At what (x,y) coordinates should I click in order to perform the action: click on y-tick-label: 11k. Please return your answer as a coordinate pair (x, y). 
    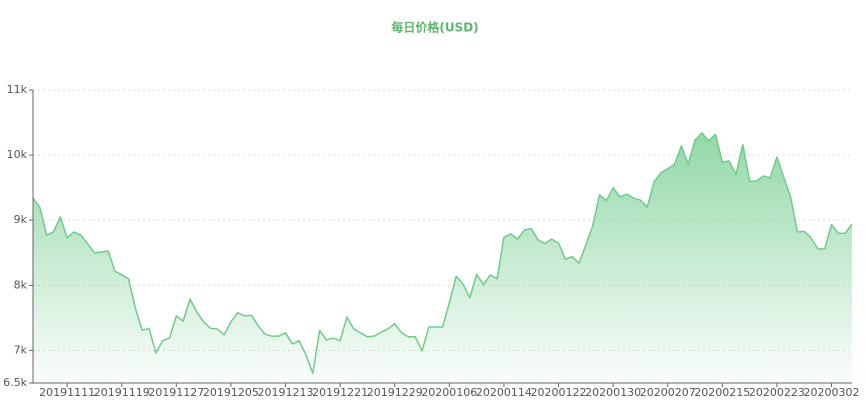
    Looking at the image, I should click on (17, 89).